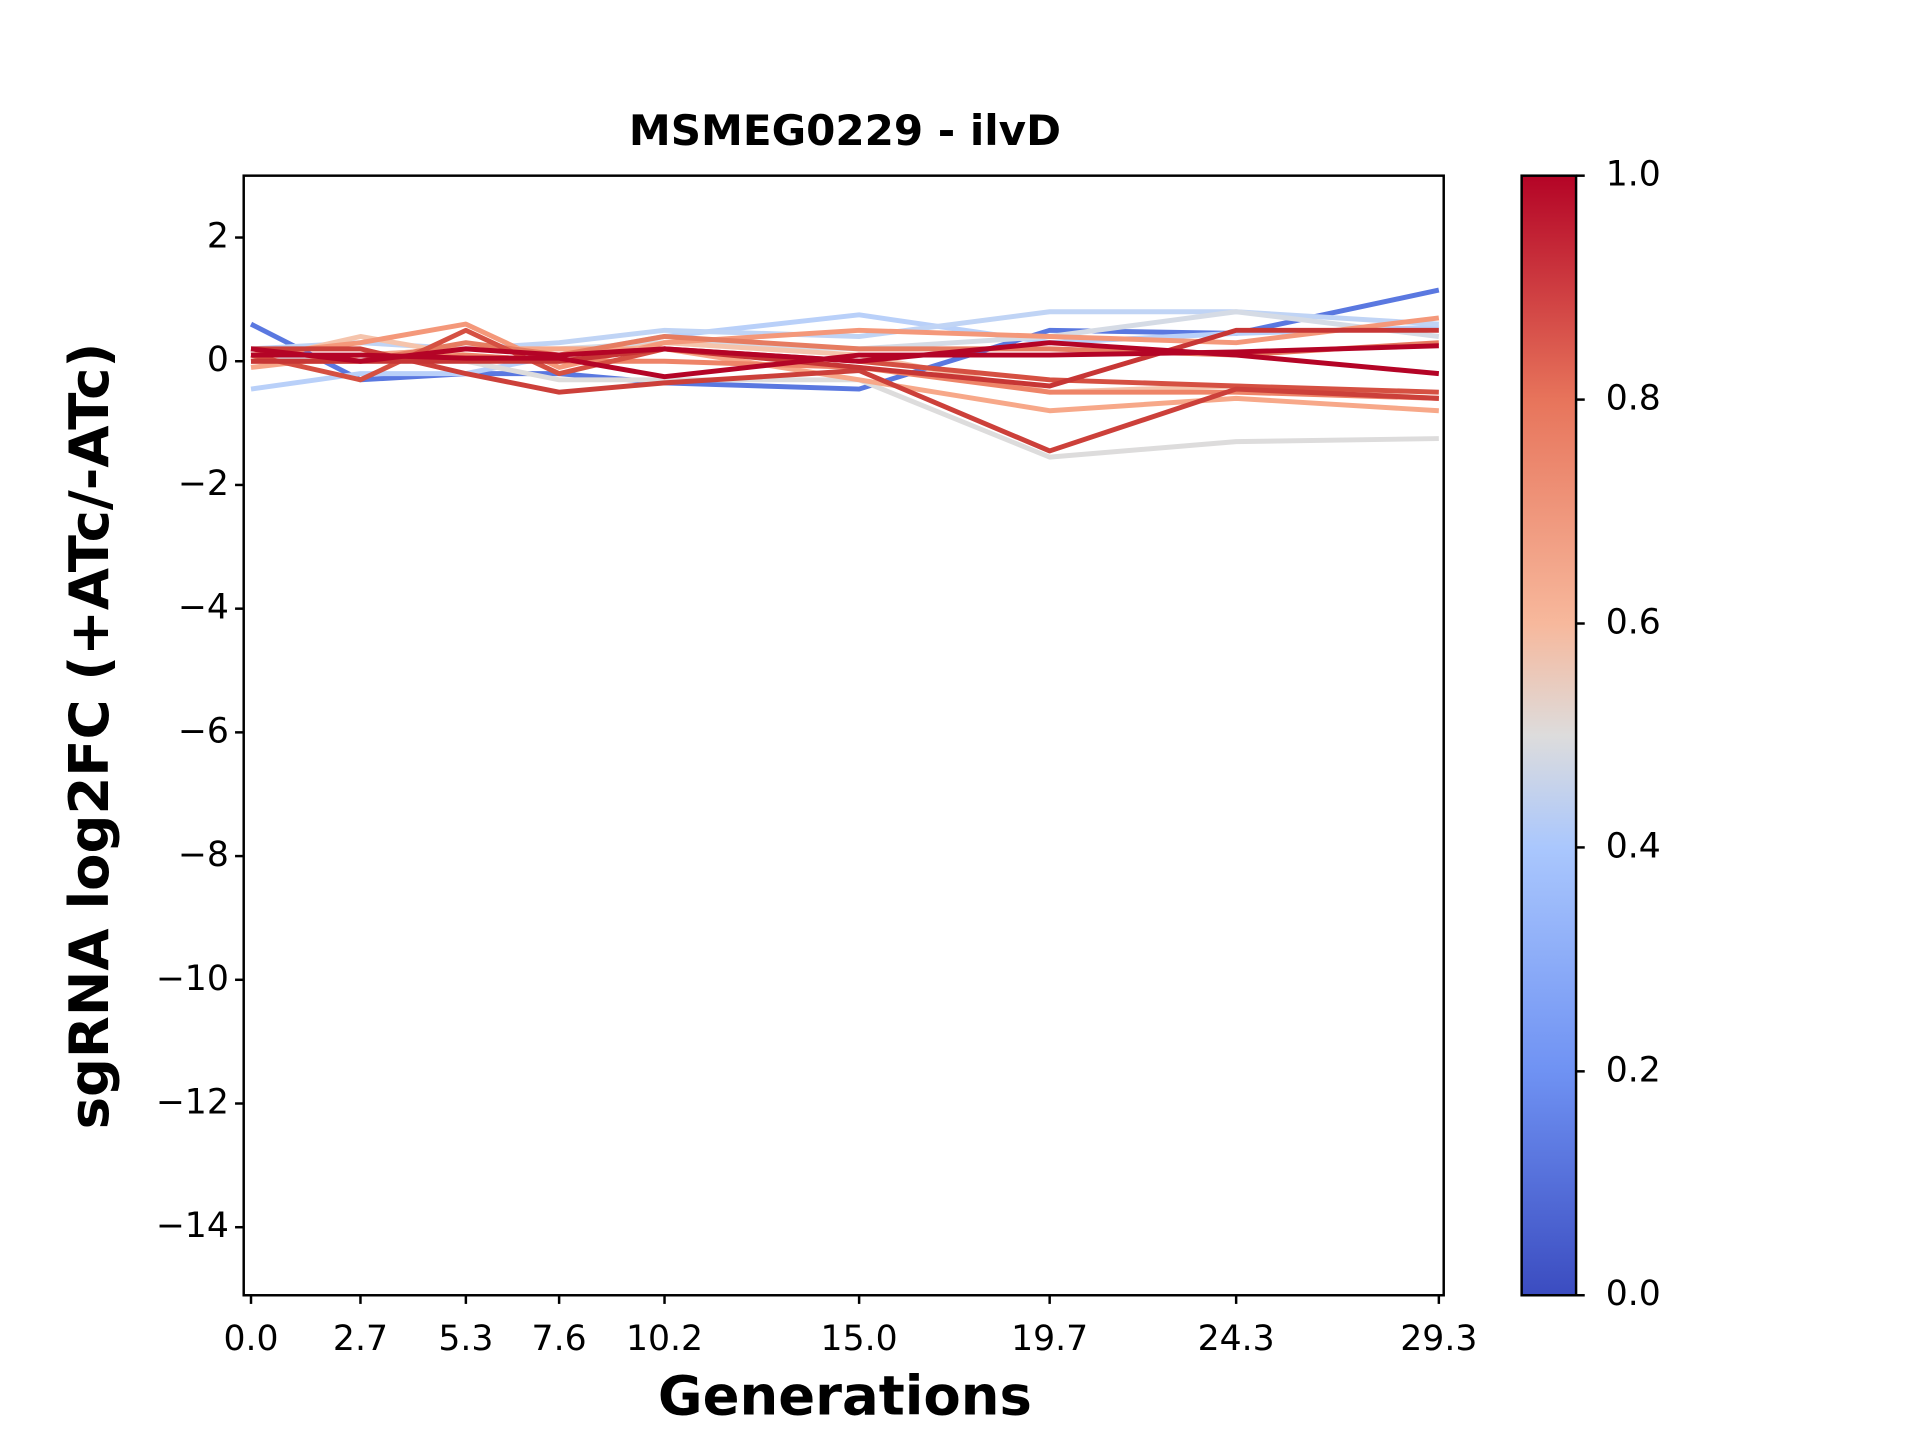 The height and width of the screenshot is (1444, 1920). Describe the element at coordinates (360, 1339) in the screenshot. I see `x-tick-label: 2.7` at that location.